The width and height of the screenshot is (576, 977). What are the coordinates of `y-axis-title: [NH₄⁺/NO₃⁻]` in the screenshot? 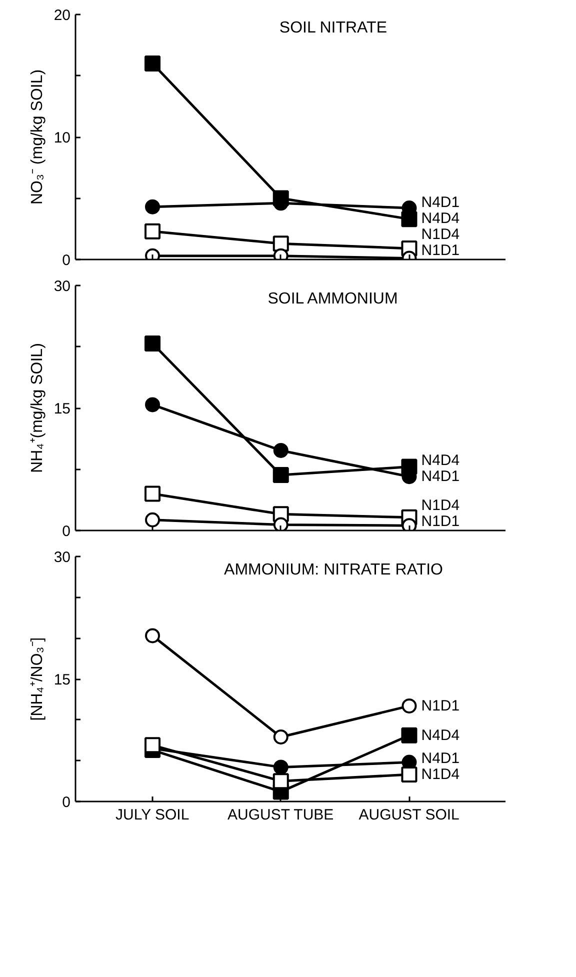 It's located at (37, 679).